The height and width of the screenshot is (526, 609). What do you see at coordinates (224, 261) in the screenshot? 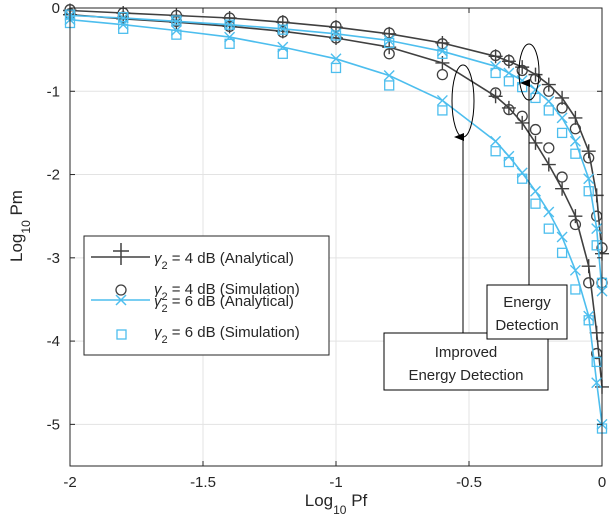
I see `svg-text: γ2 = 4 dB (Analytical)` at bounding box center [224, 261].